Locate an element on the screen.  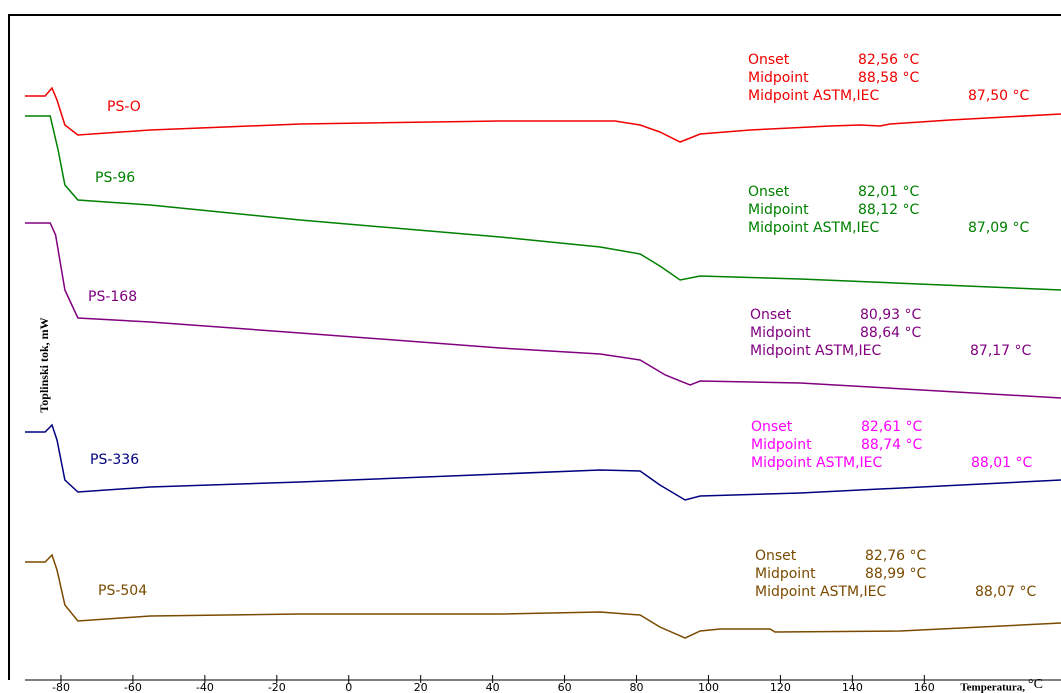
annotation-value: 88,12 °C is located at coordinates (889, 210).